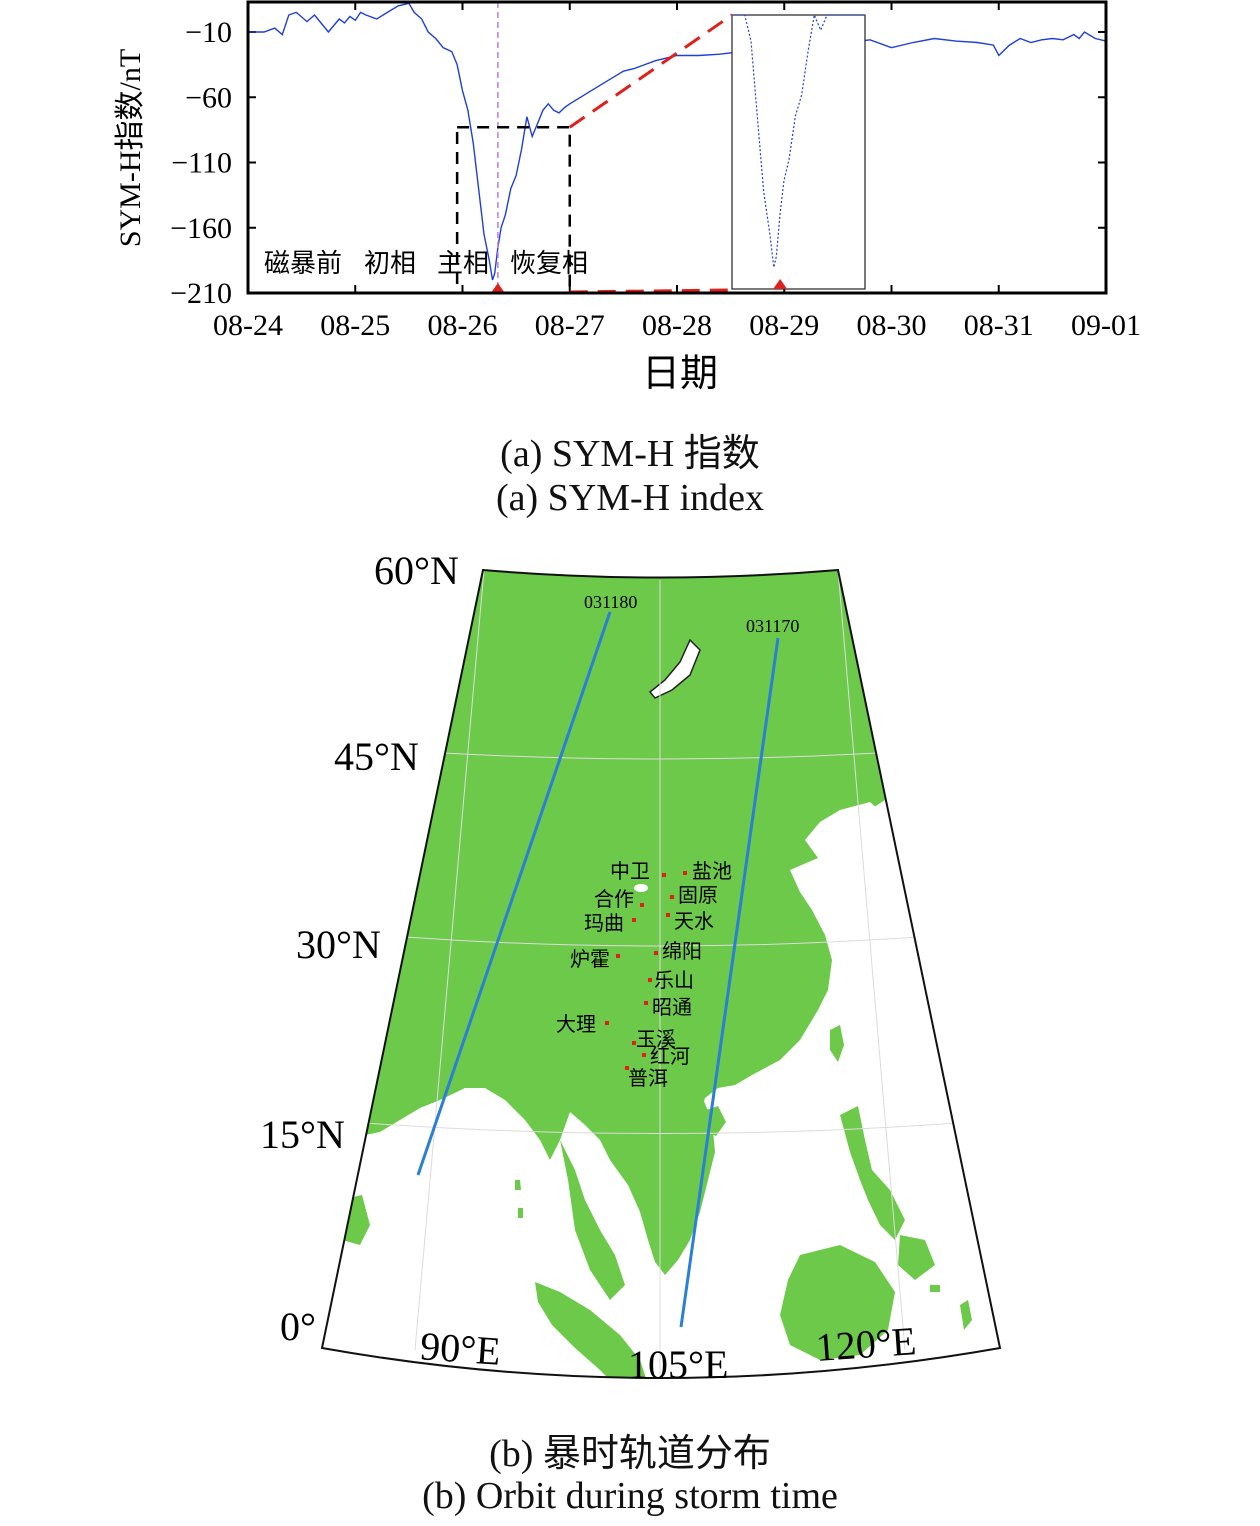  I want to click on y-tick-label: −10, so click(208, 32).